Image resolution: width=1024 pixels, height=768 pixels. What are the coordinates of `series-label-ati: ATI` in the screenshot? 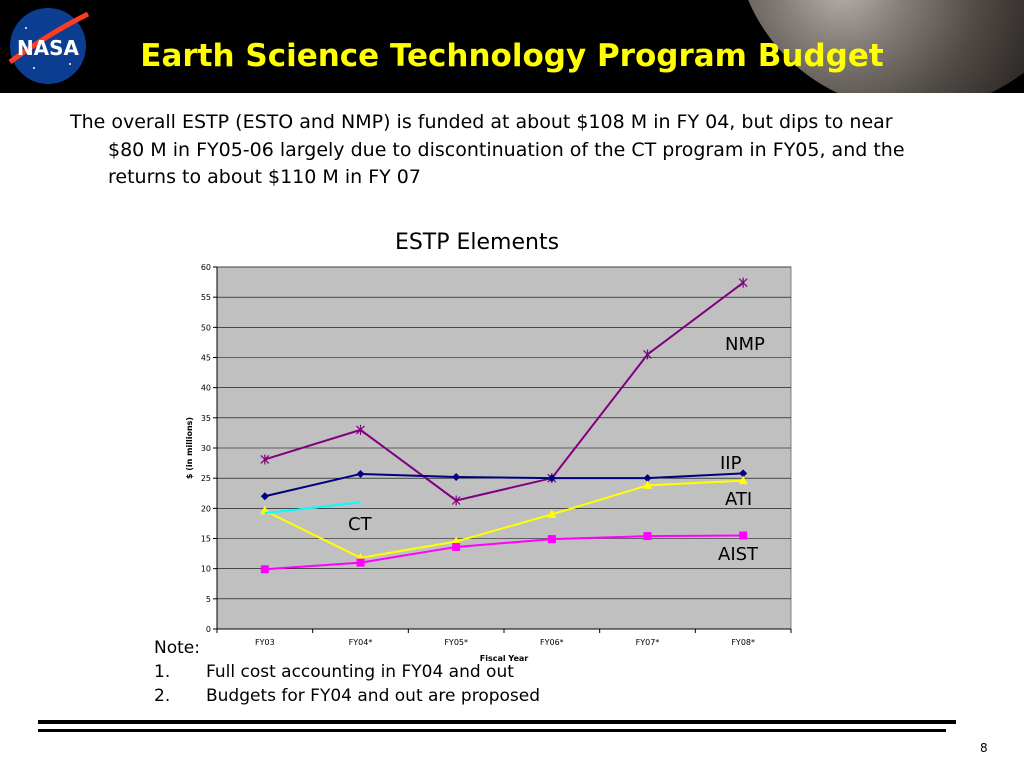 It's located at (738, 499).